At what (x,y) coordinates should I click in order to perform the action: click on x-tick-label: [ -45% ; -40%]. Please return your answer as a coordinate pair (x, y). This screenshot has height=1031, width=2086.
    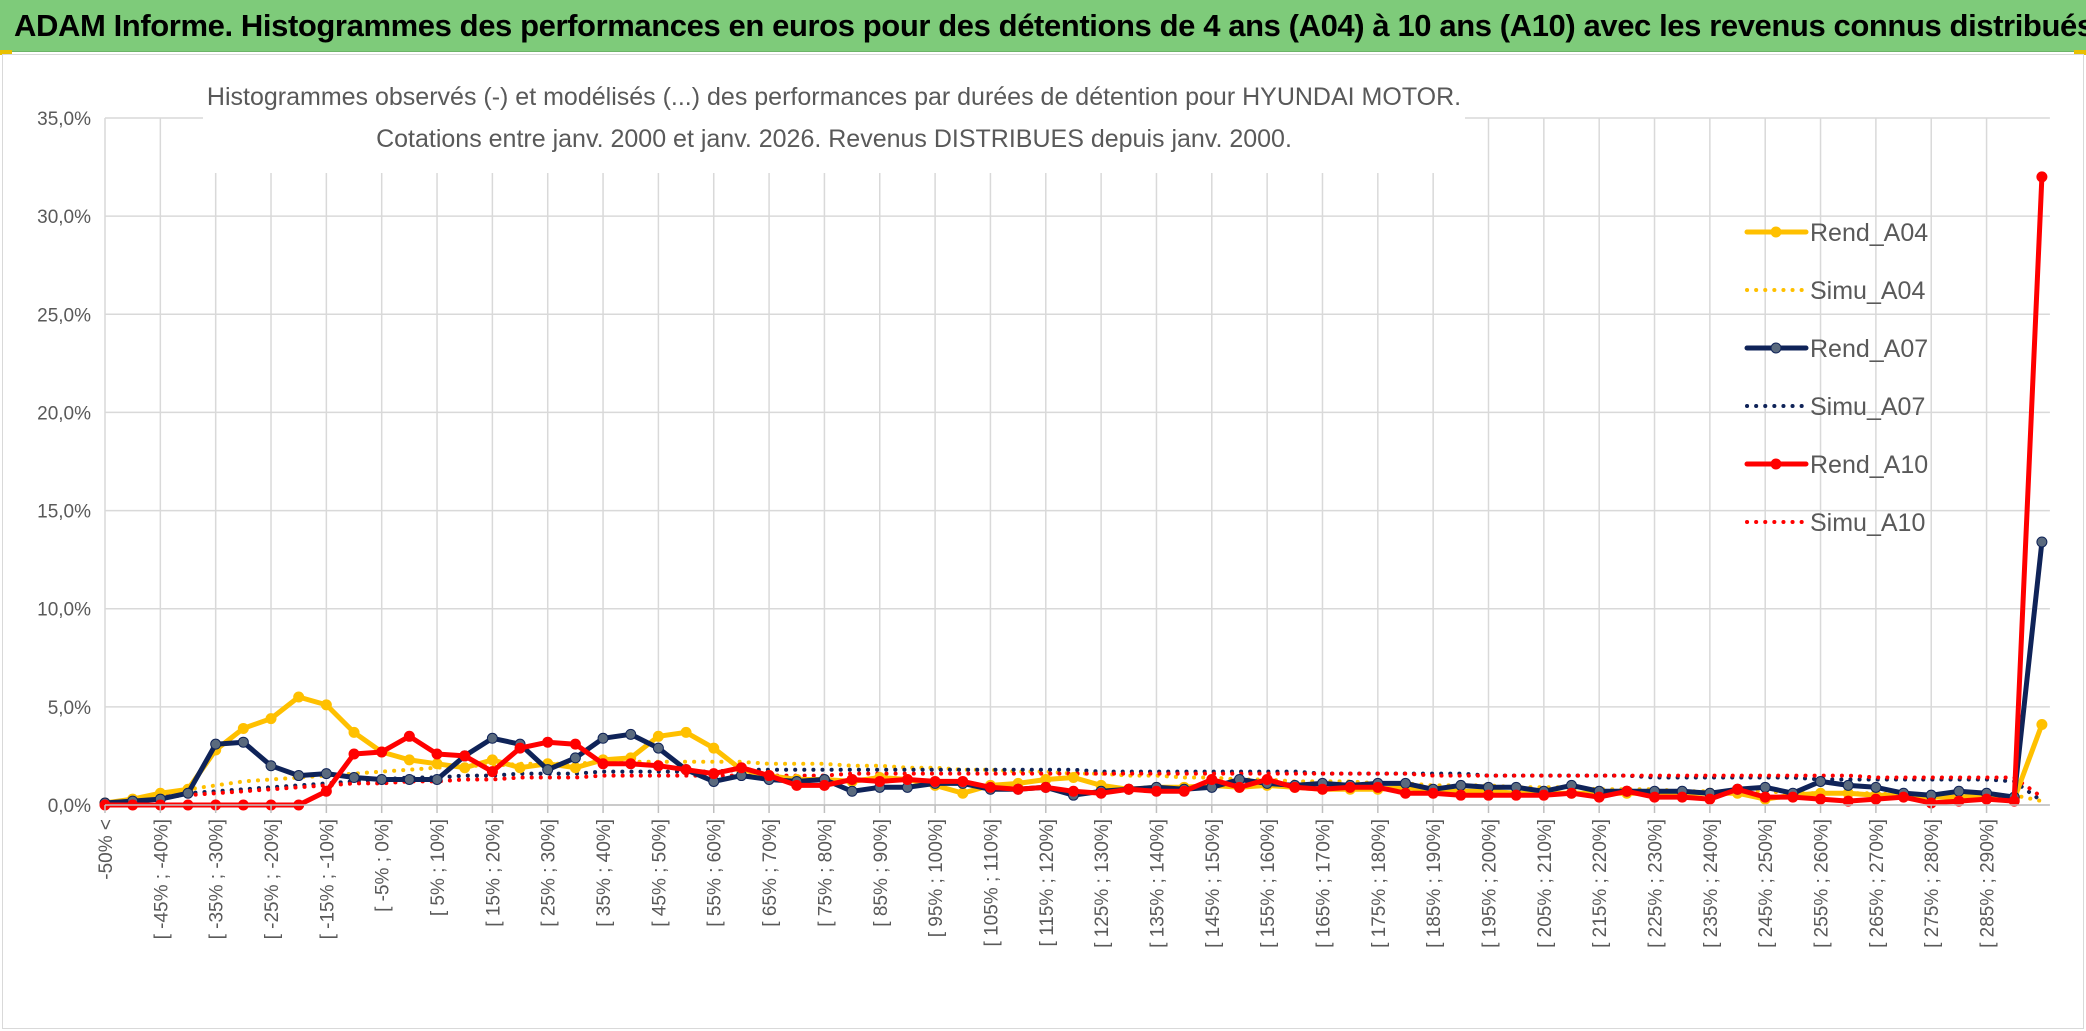
    Looking at the image, I should click on (161, 879).